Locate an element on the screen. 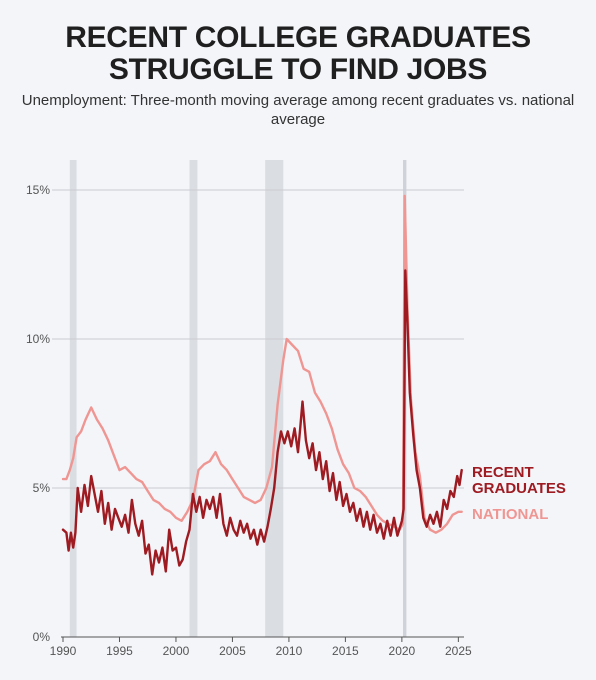 The height and width of the screenshot is (680, 596). x-tick-label: 2005 is located at coordinates (232, 651).